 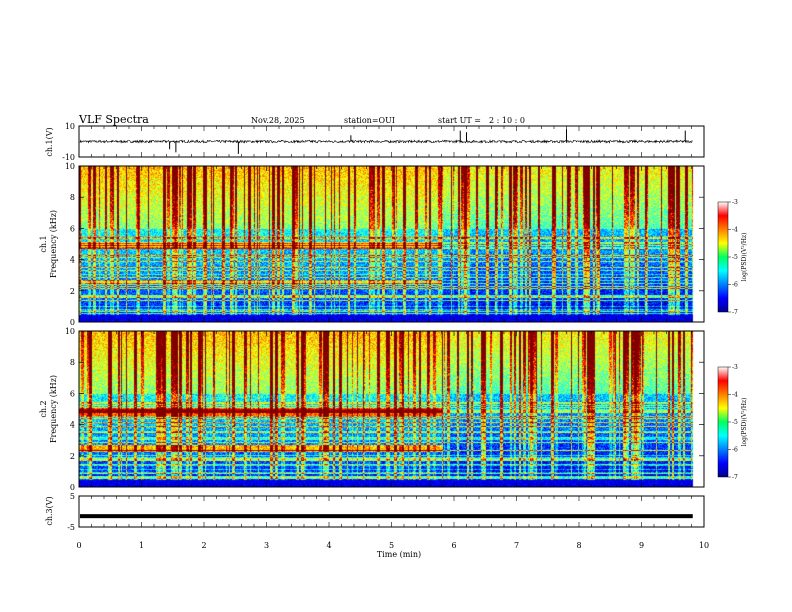 I want to click on ch1-waveform-ytick-label: 10, so click(x=70, y=126).